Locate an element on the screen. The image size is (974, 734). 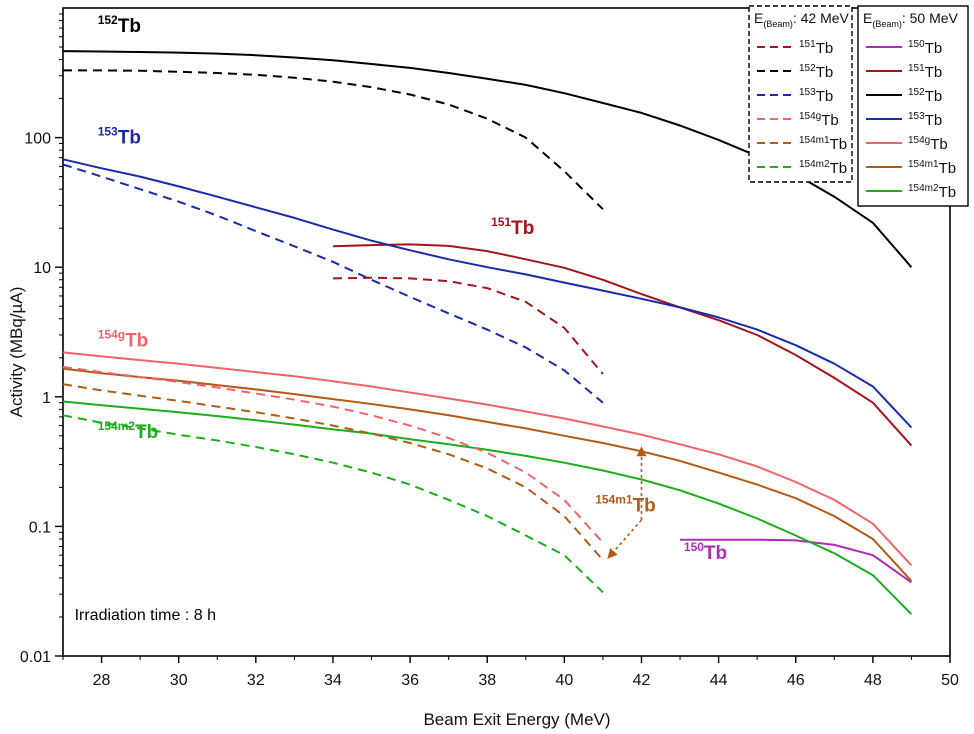
annotation-150: 150Tb is located at coordinates (705, 552).